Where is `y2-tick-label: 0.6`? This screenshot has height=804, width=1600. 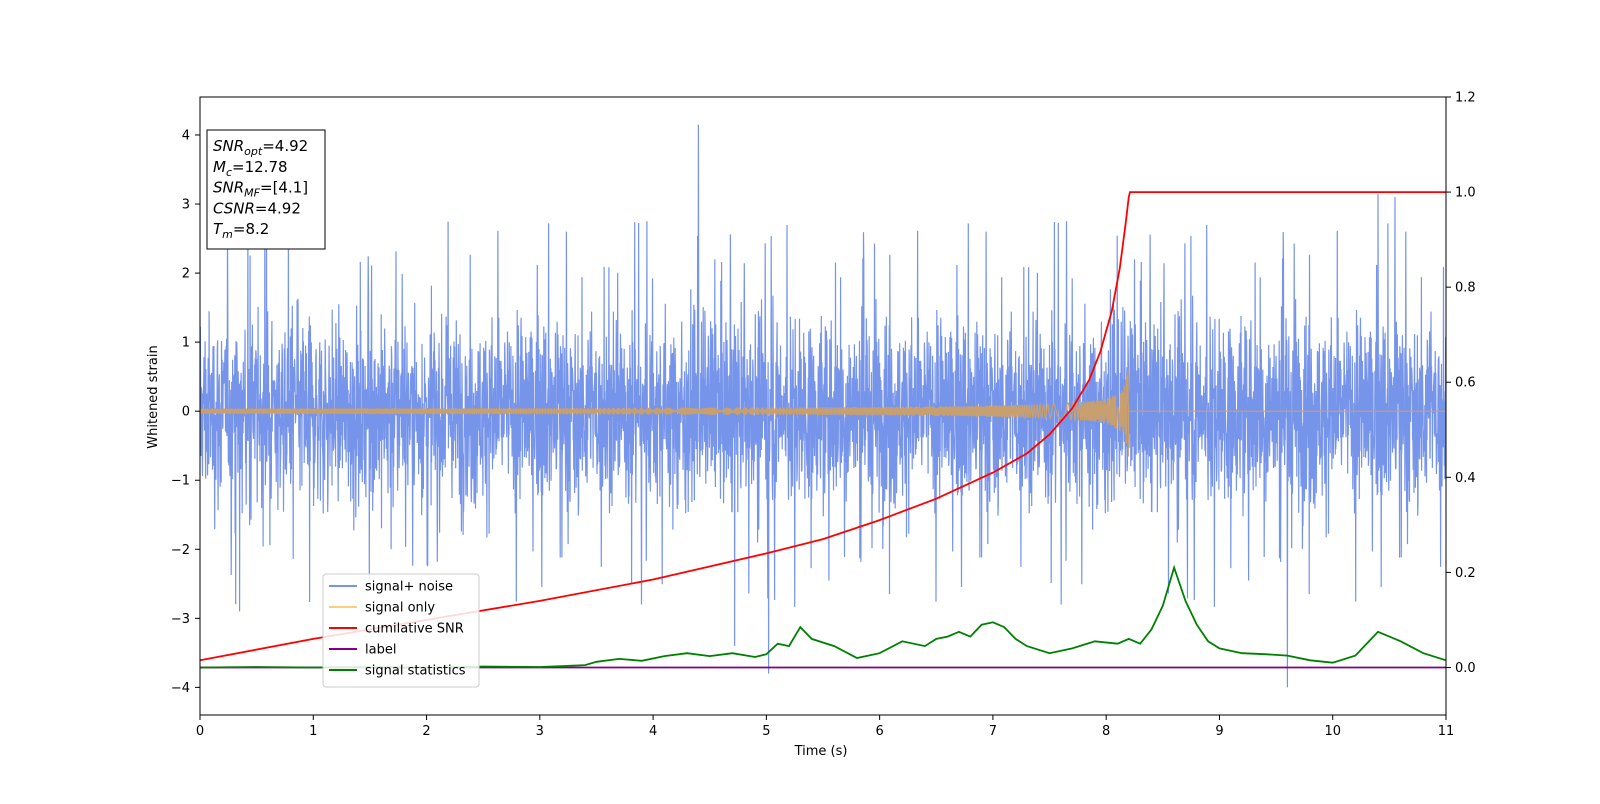 y2-tick-label: 0.6 is located at coordinates (1465, 383).